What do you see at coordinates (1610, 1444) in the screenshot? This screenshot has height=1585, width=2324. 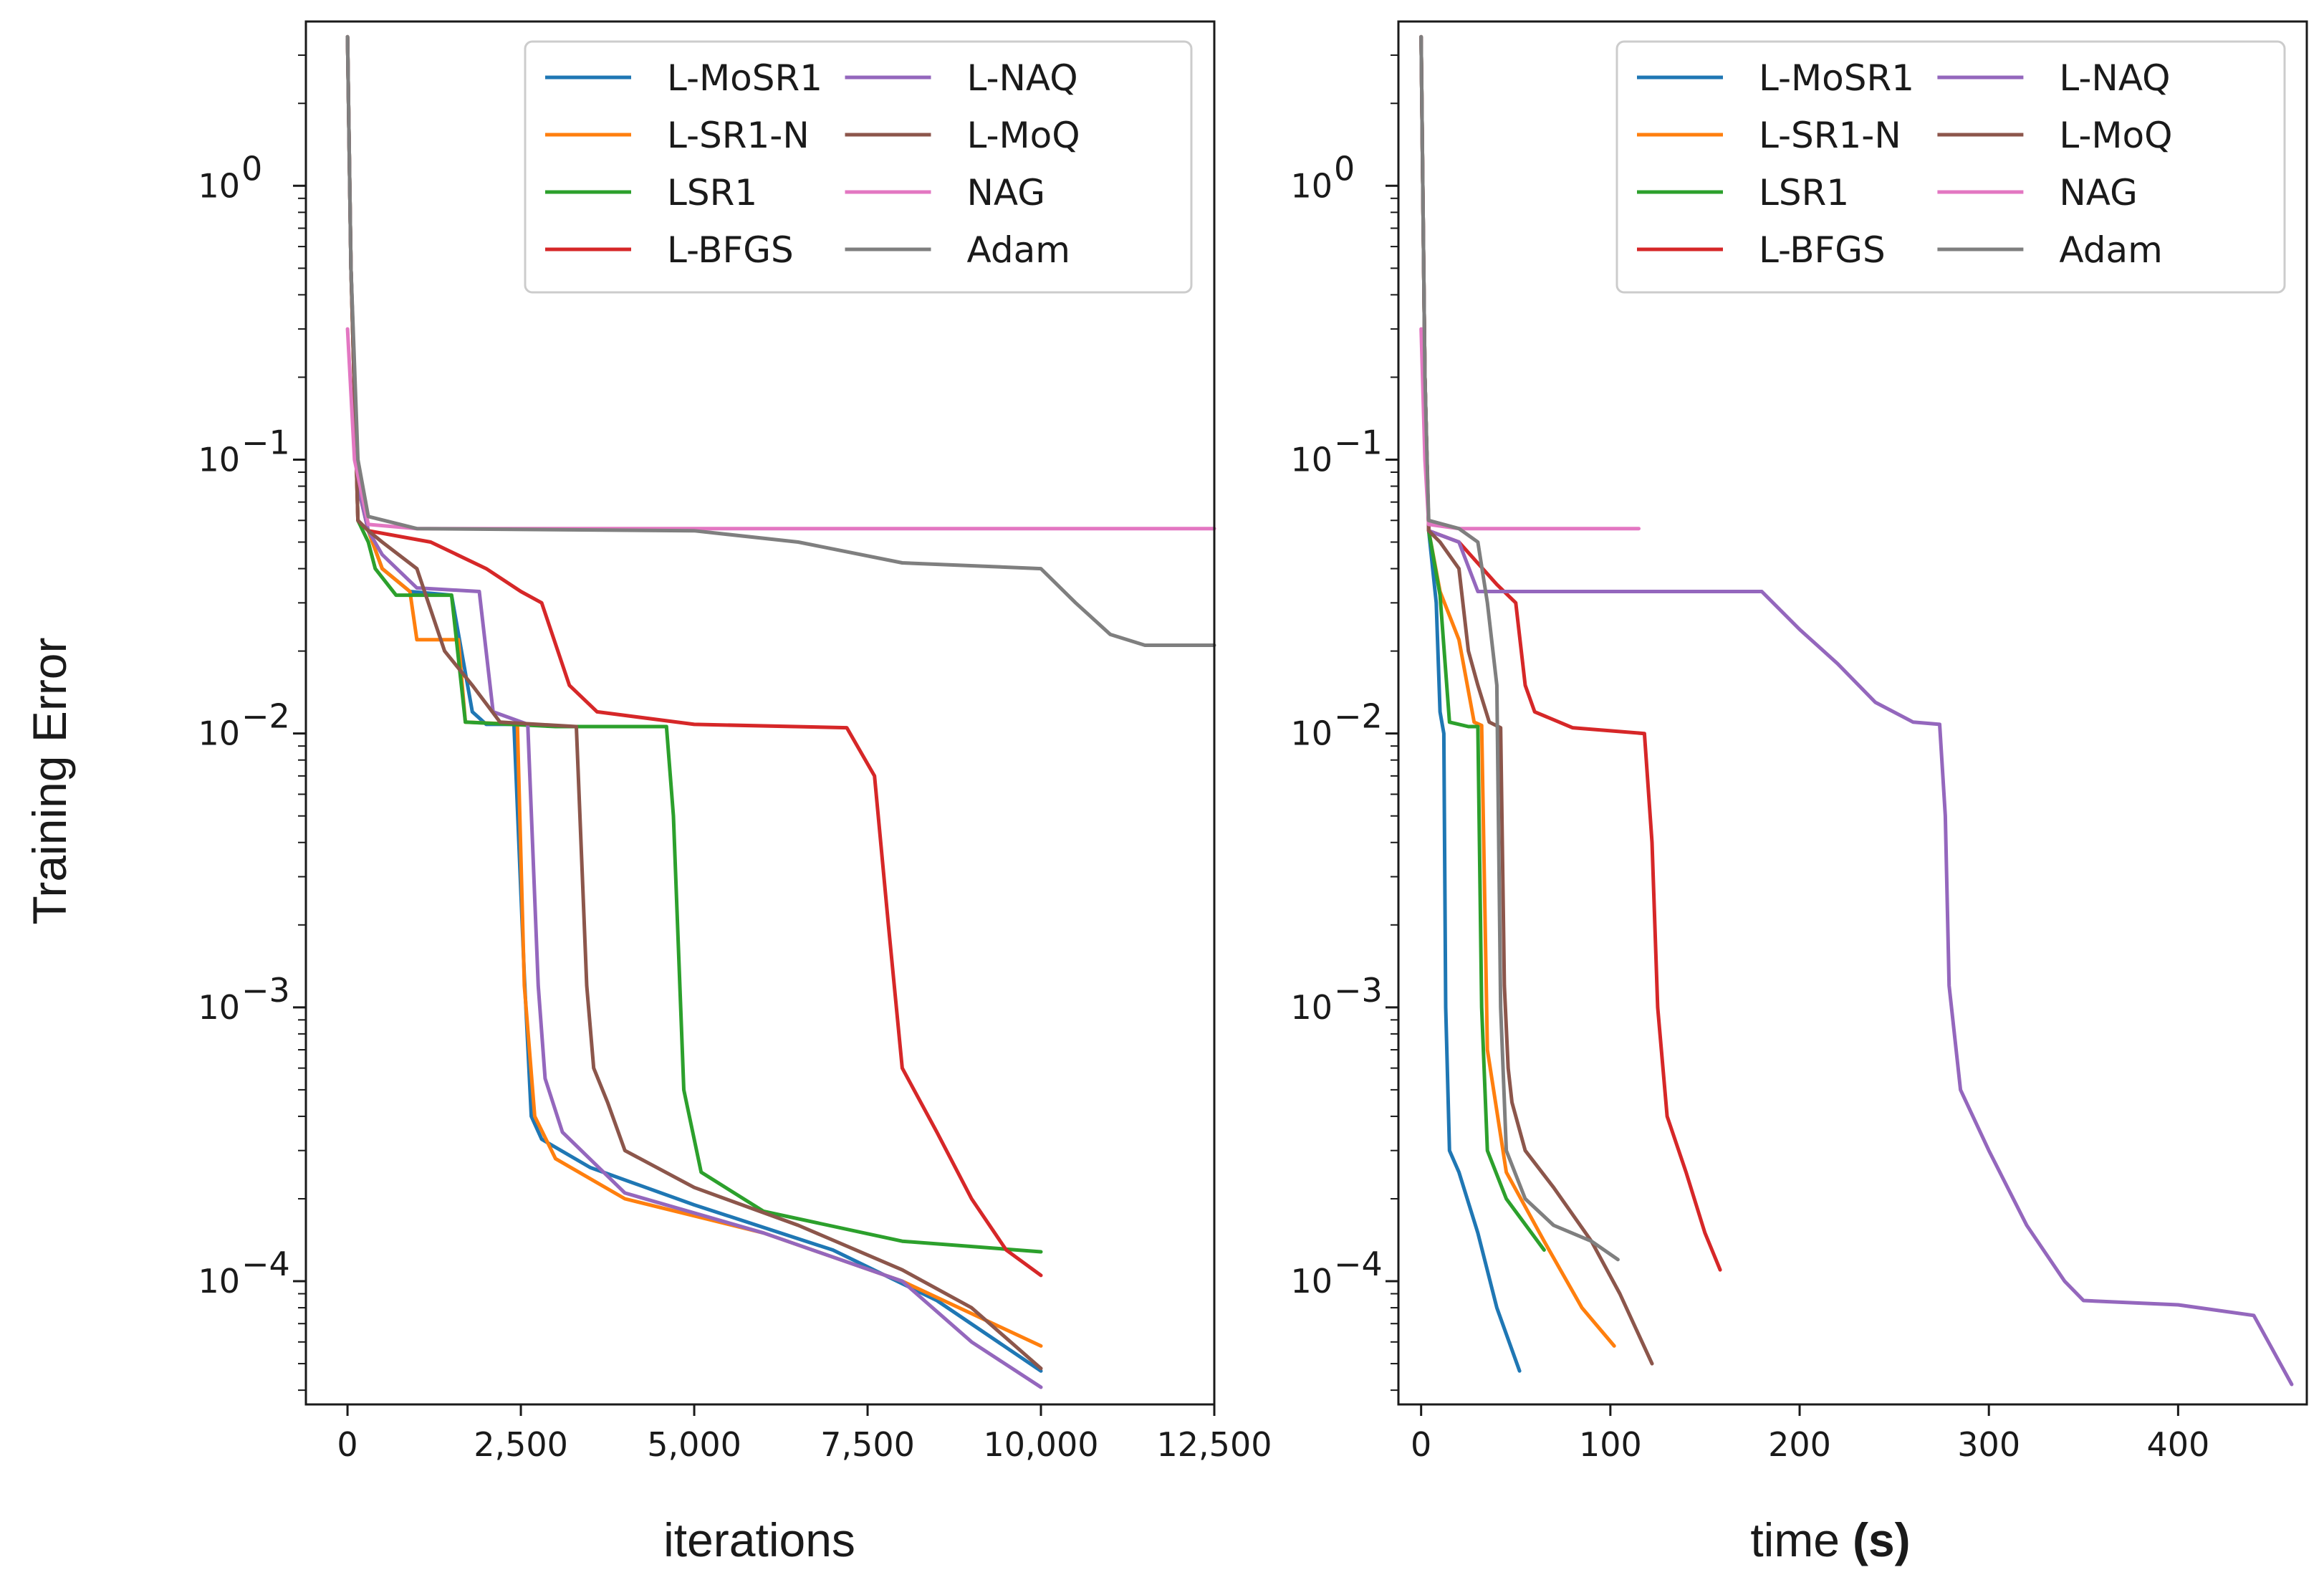 I see `x-tick-label: 100` at bounding box center [1610, 1444].